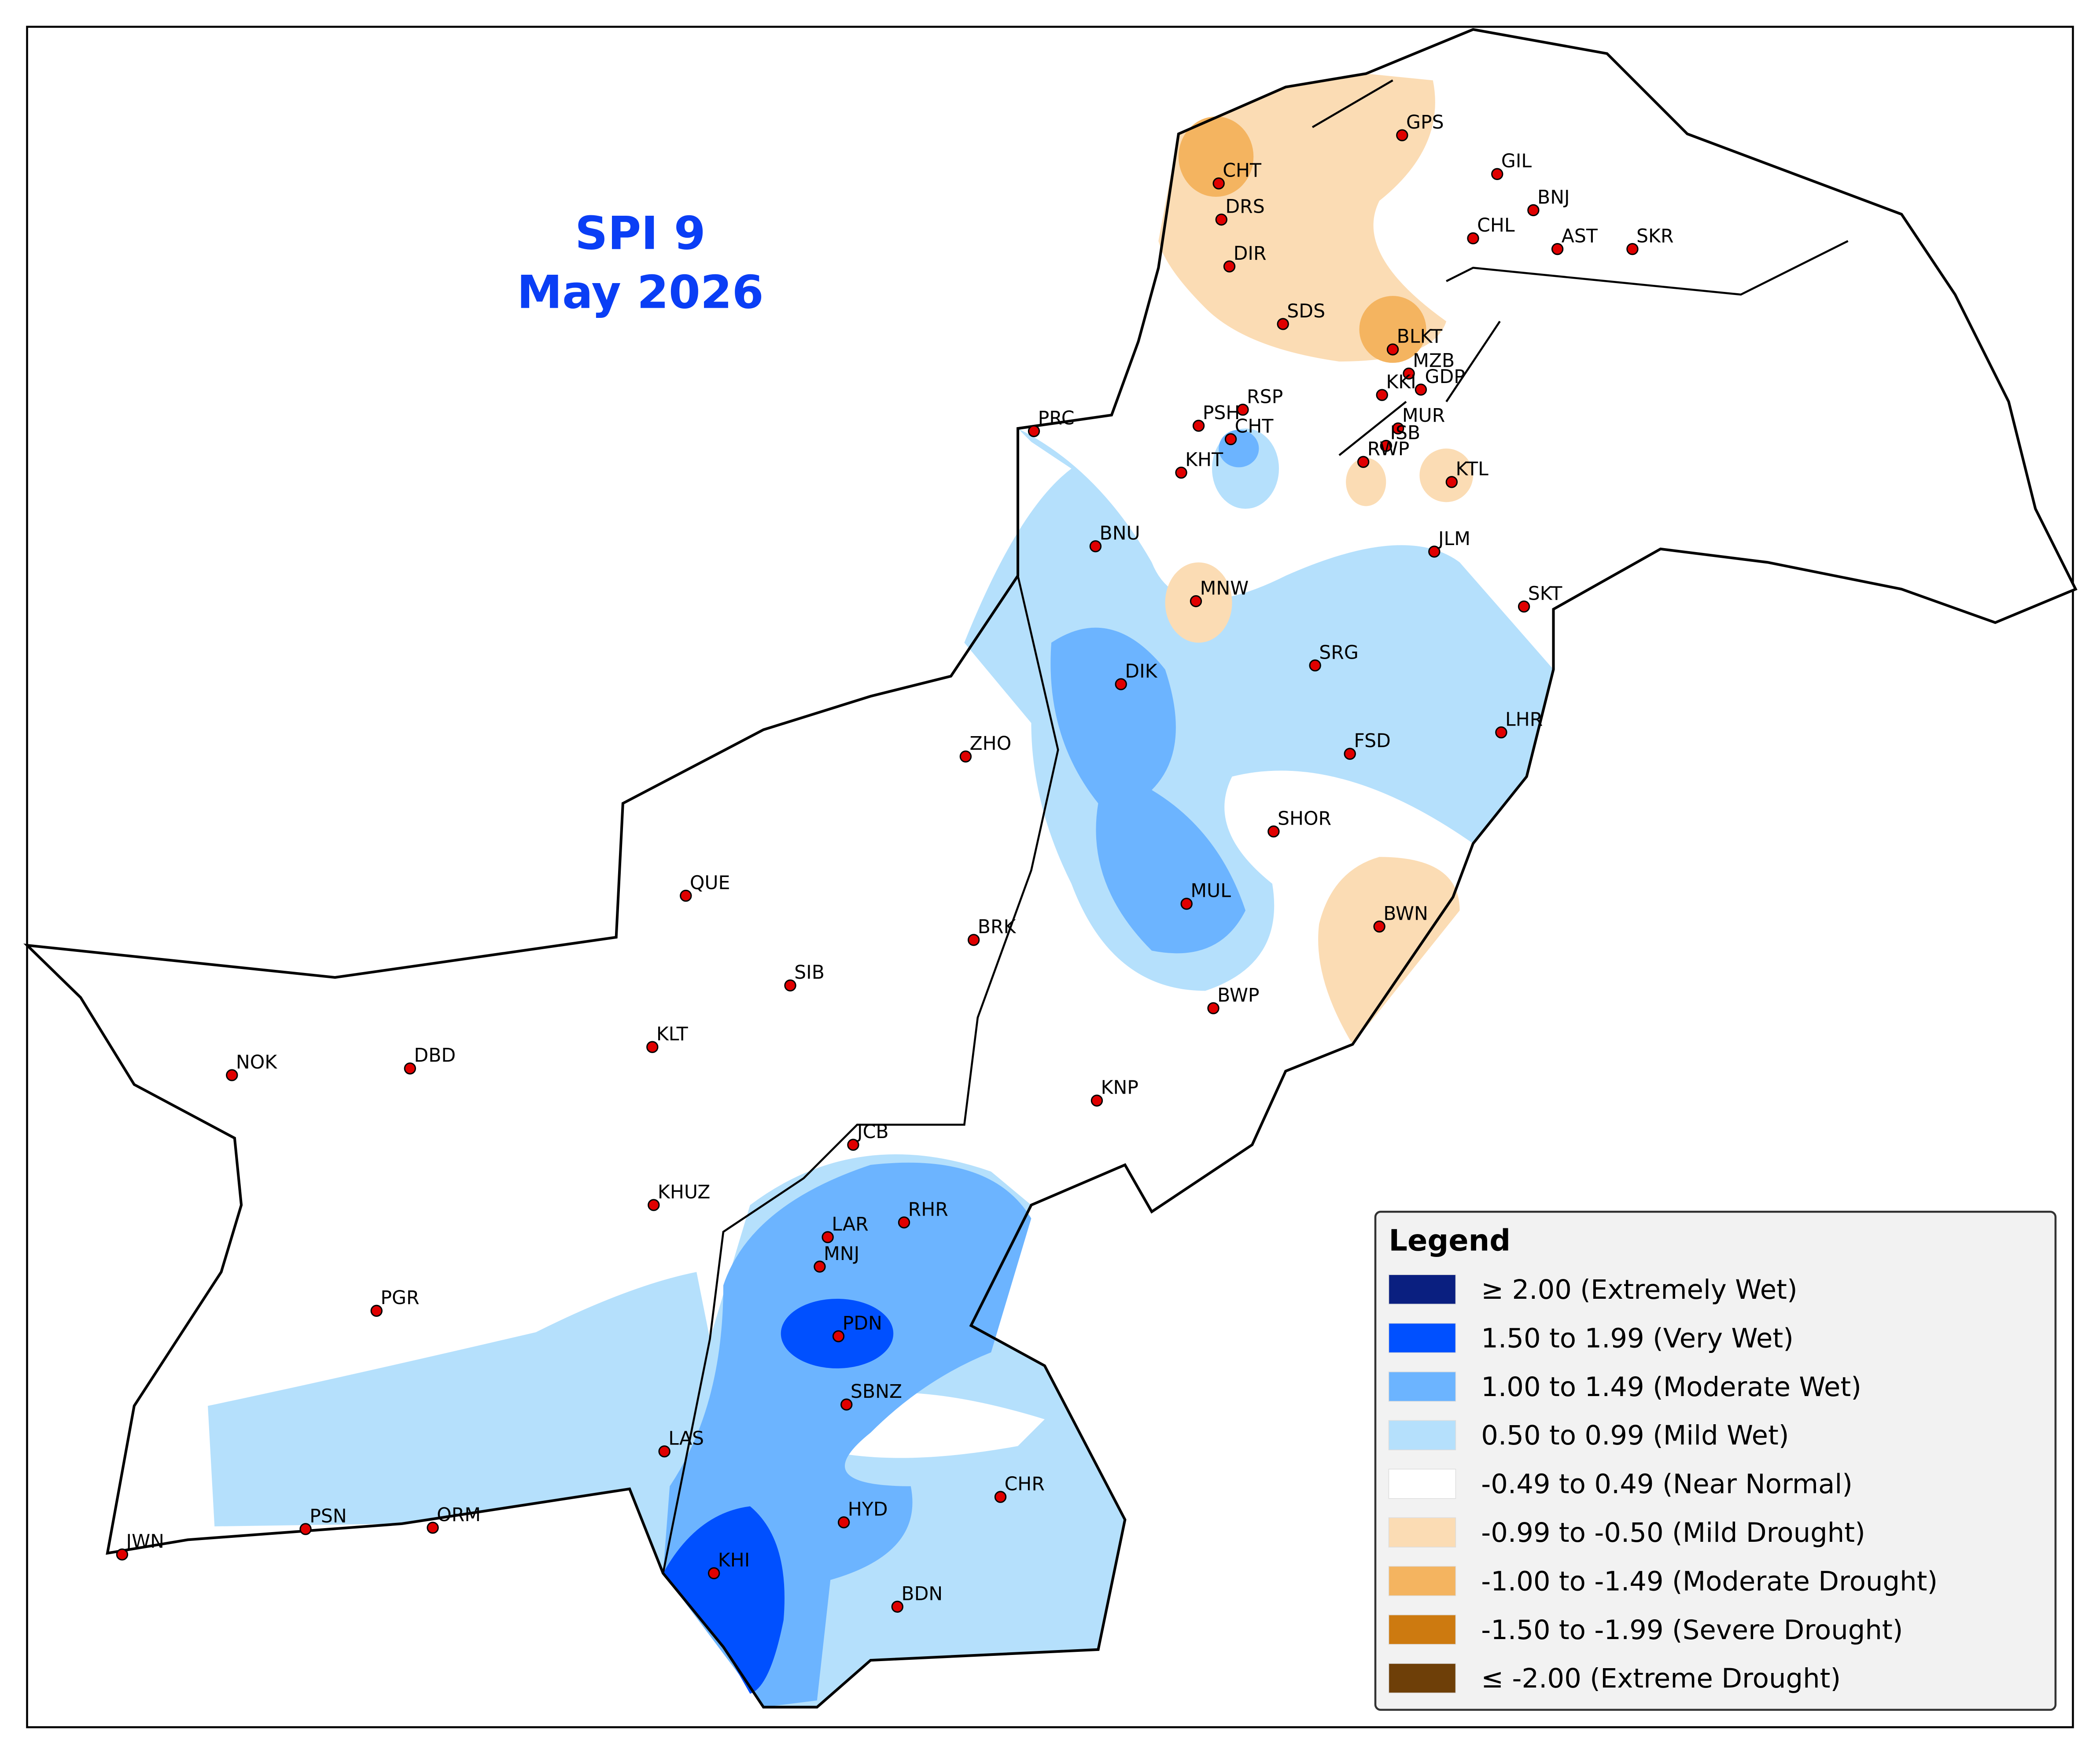 The height and width of the screenshot is (1754, 2100). What do you see at coordinates (1304, 818) in the screenshot?
I see `station-label: SHOR` at bounding box center [1304, 818].